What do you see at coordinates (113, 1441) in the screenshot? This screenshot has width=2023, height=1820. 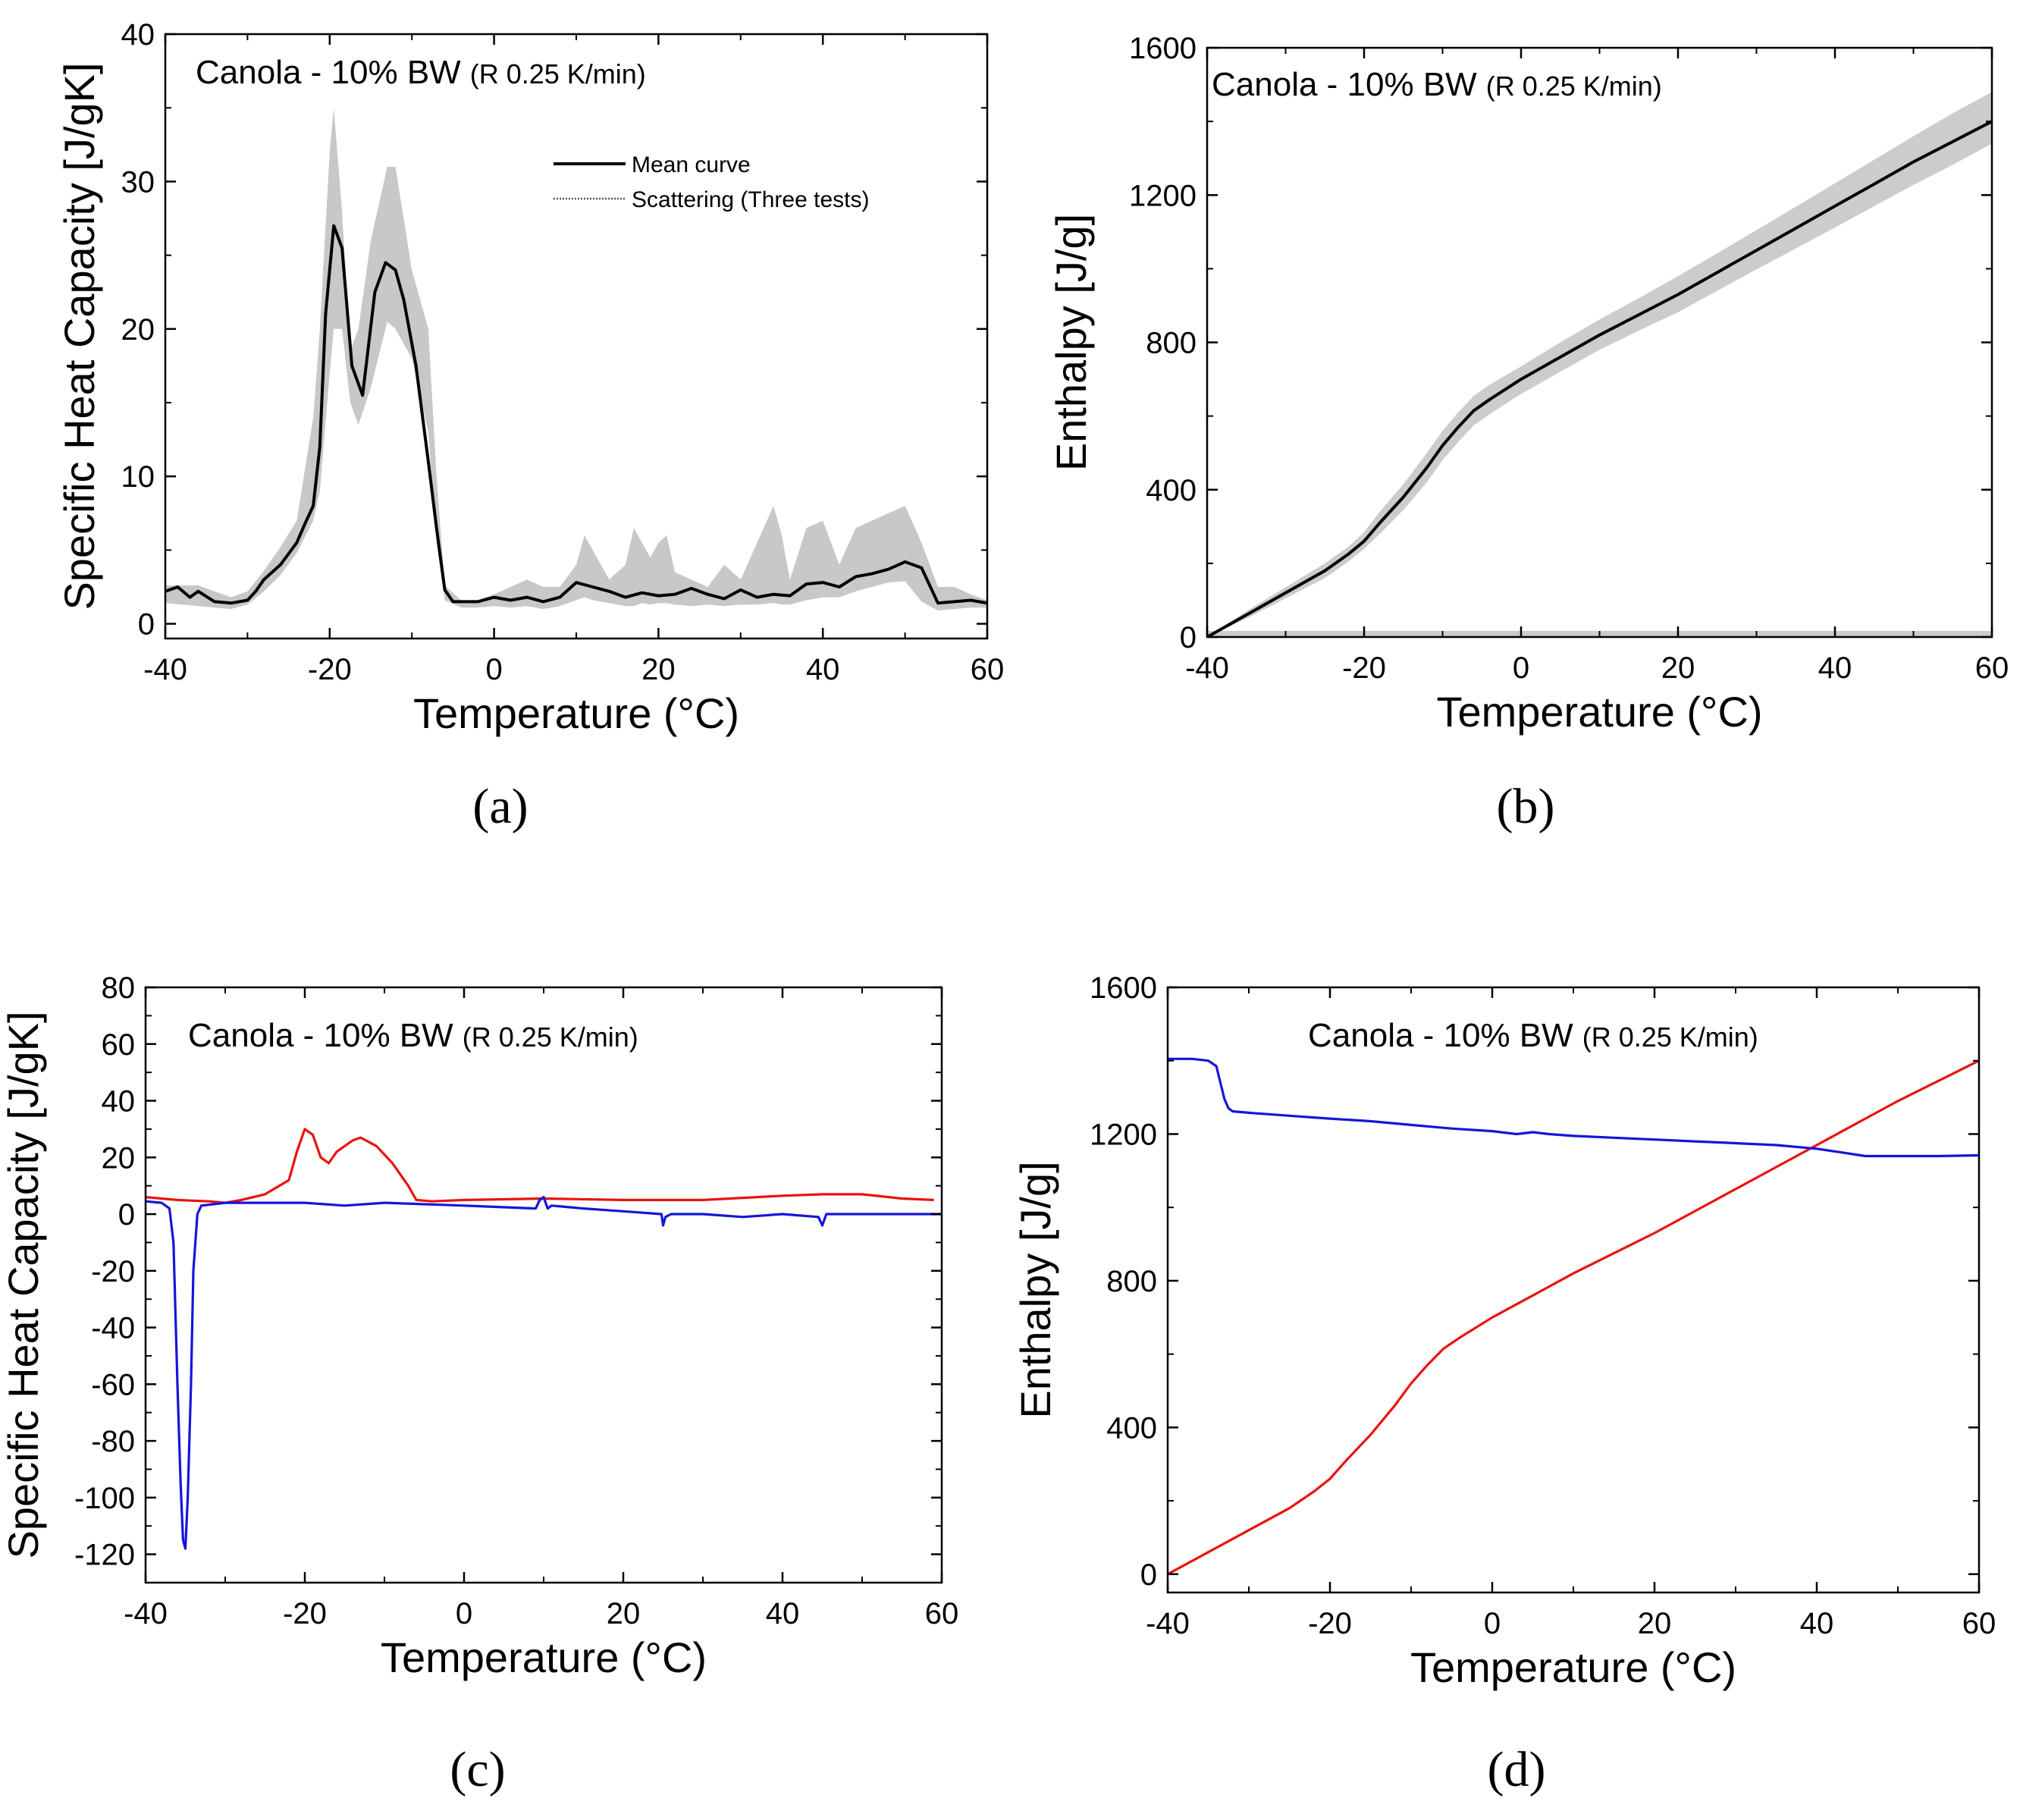 I see `y-tick-label-c: -80` at bounding box center [113, 1441].